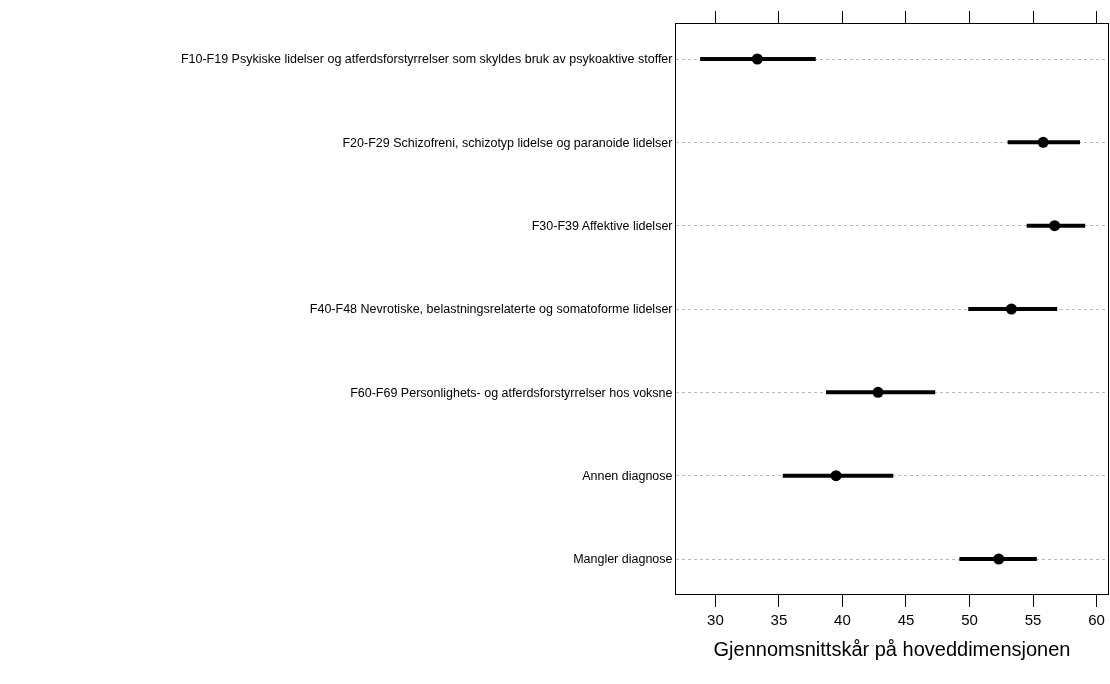 The width and height of the screenshot is (1110, 684). What do you see at coordinates (491, 309) in the screenshot?
I see `y-tick-label: F40-F48 Nevrotiske, belastningsrelaterte og somatoforme lidelser` at bounding box center [491, 309].